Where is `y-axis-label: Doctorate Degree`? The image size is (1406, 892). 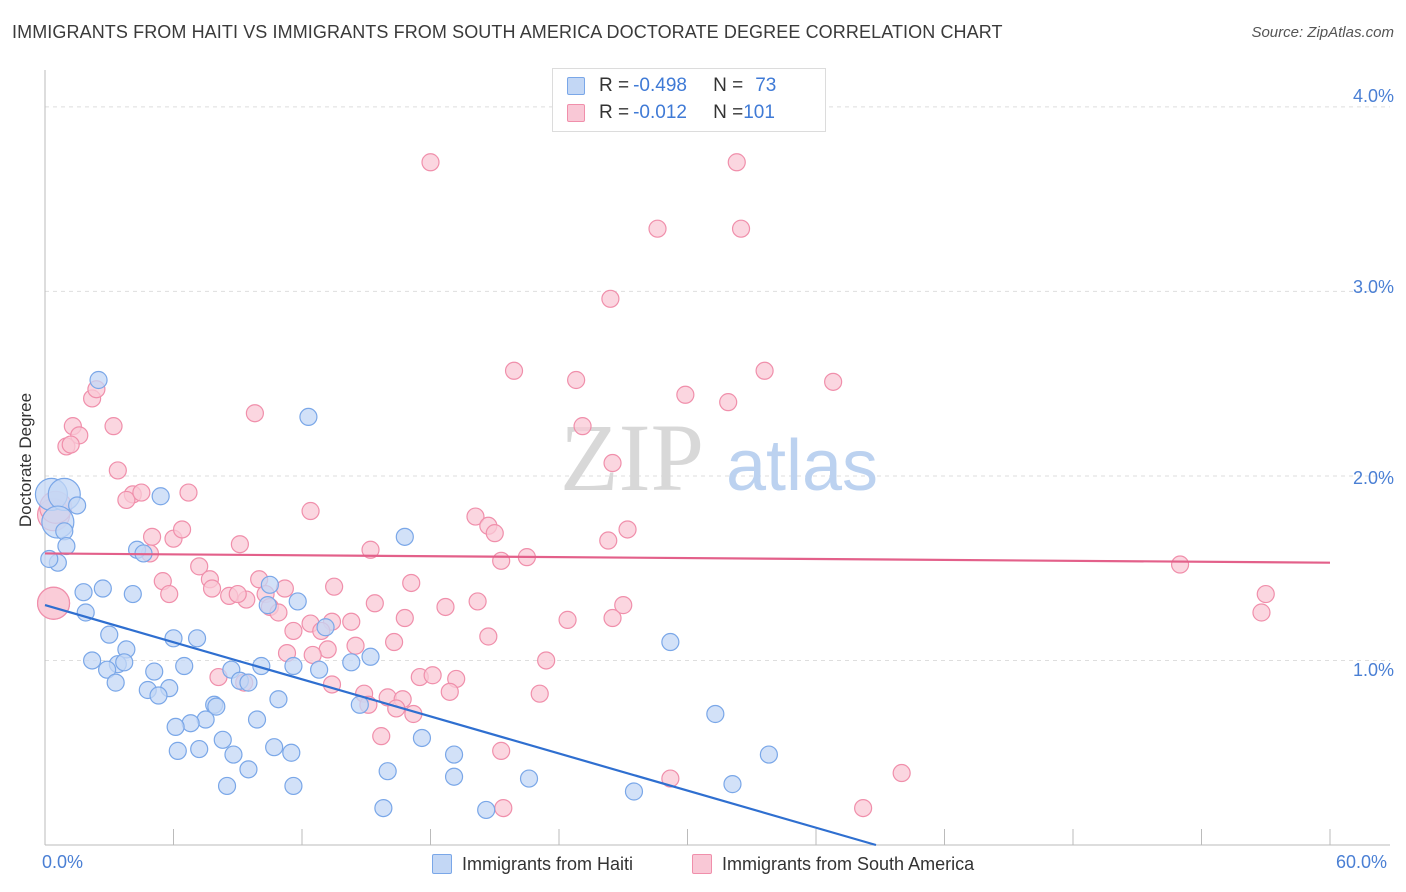 y-axis-label: Doctorate Degree is located at coordinates (25, 460).